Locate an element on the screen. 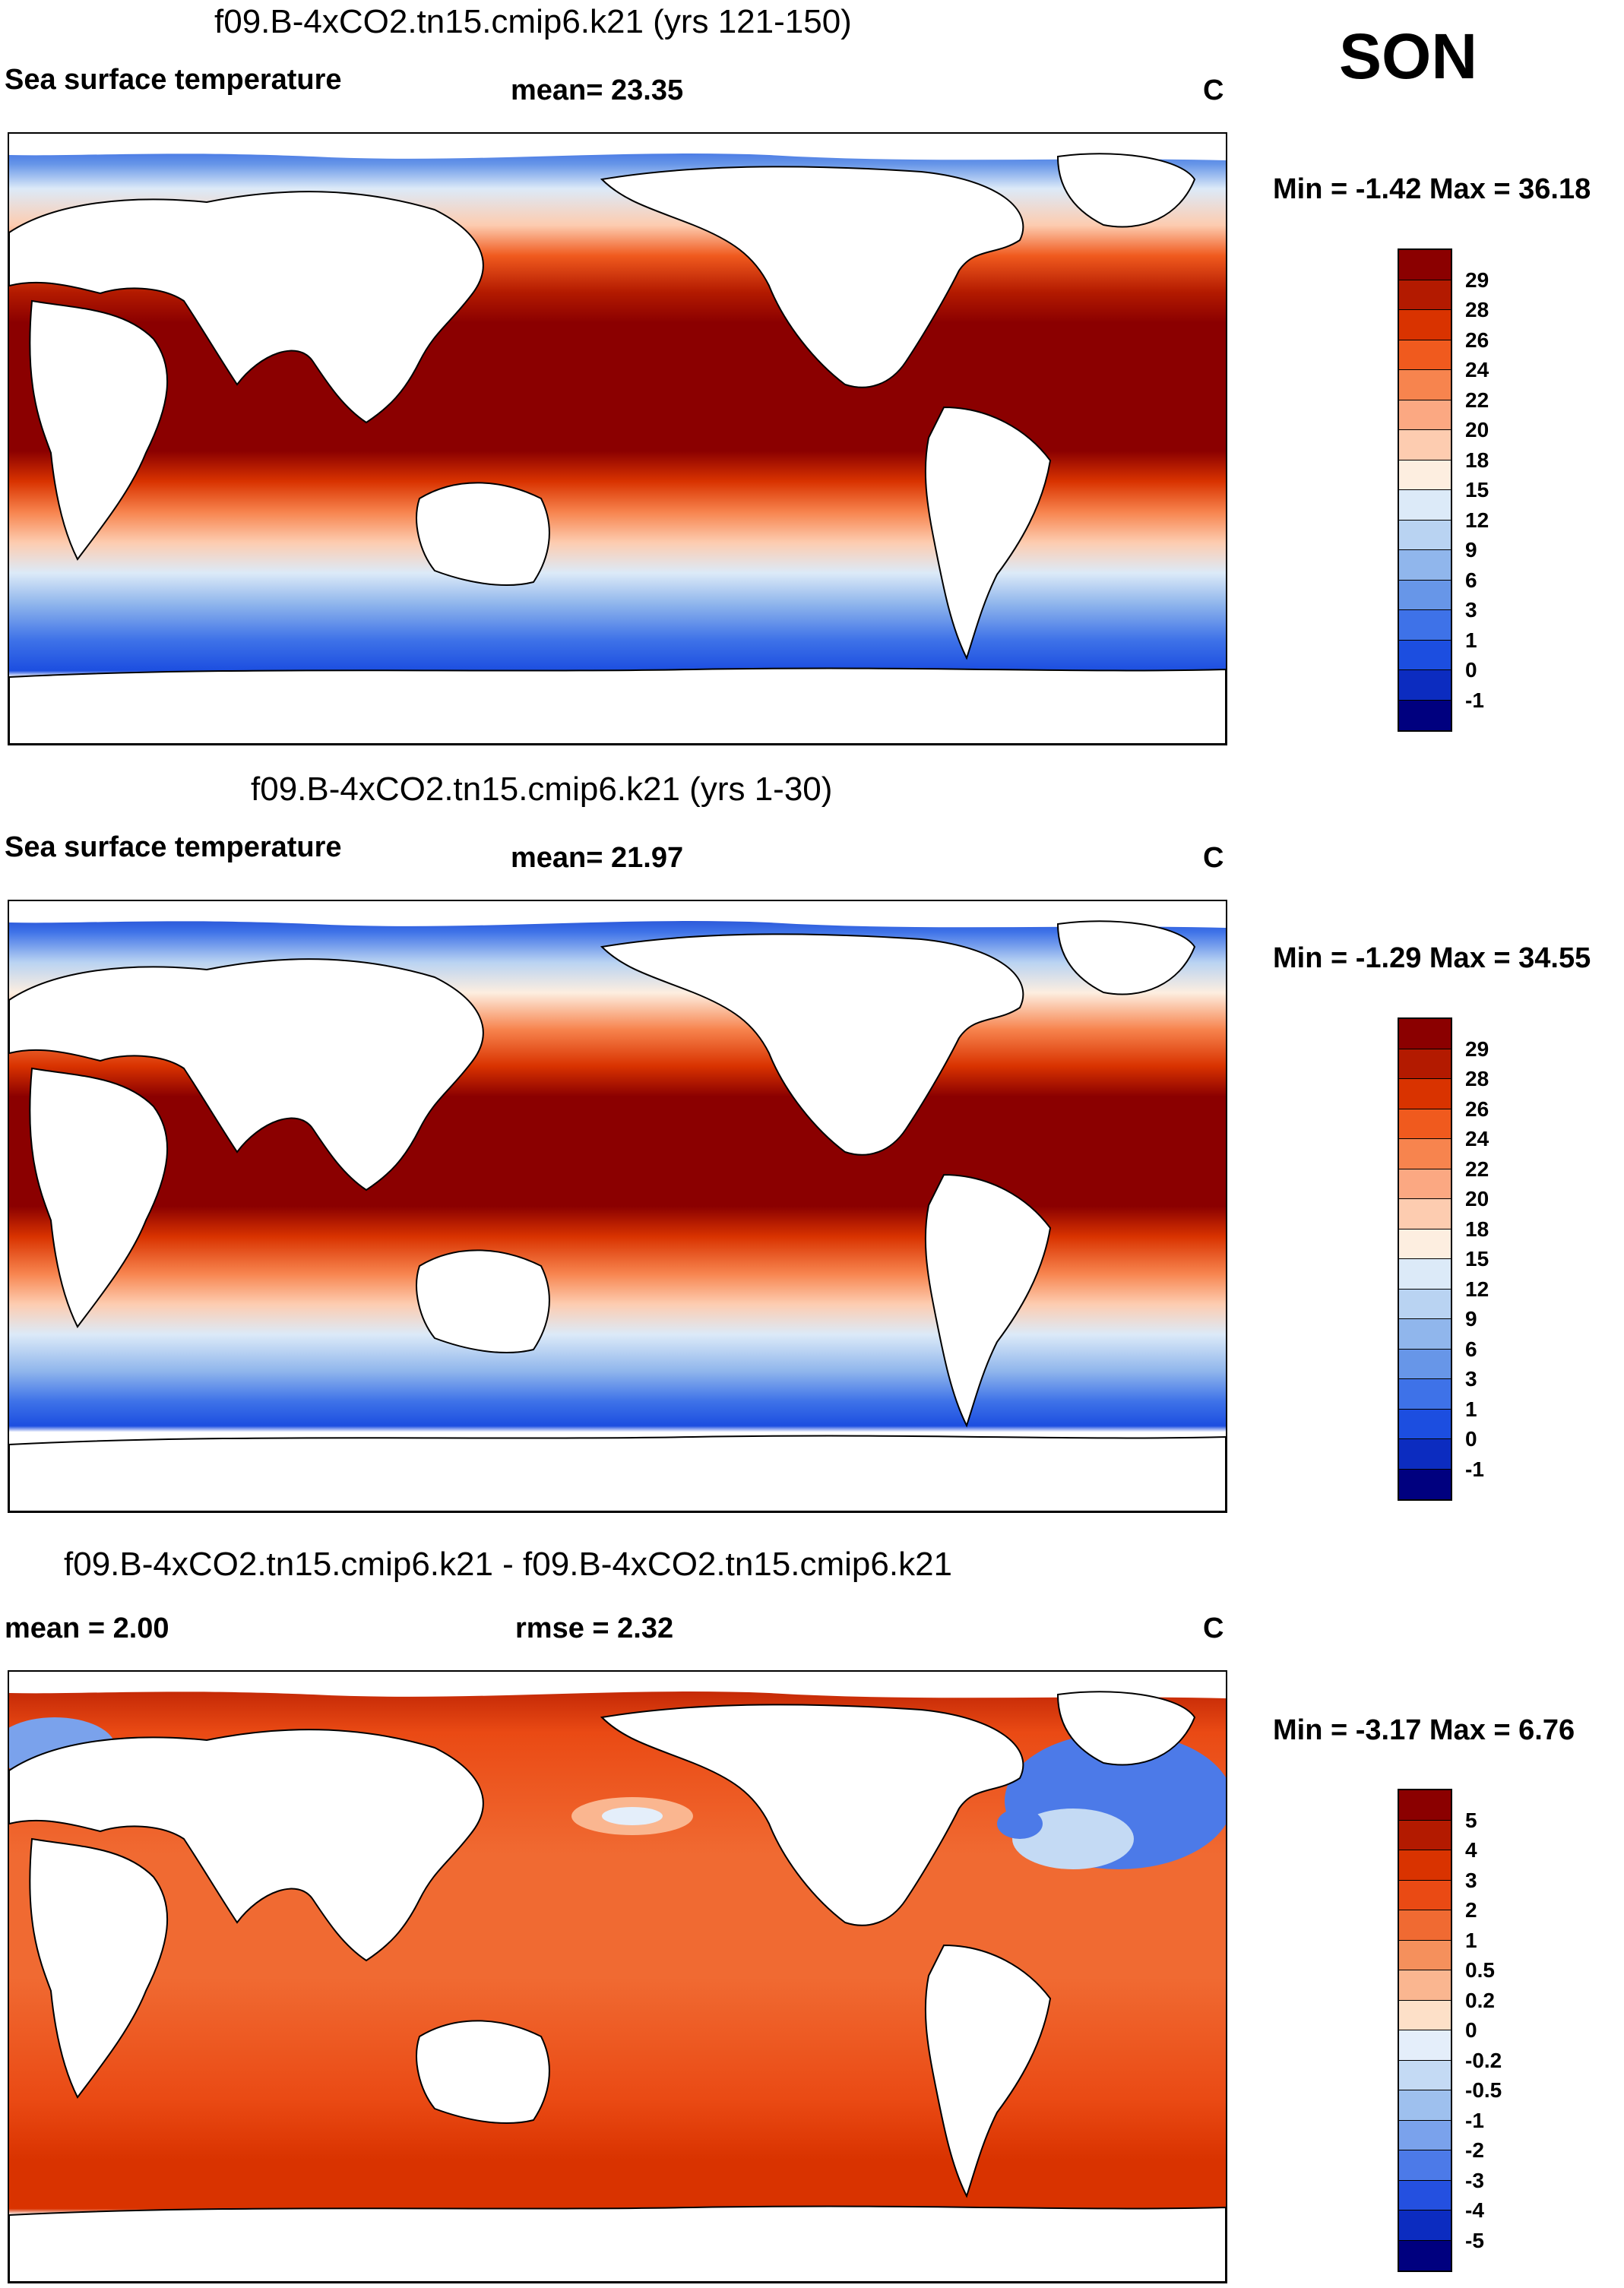  colorbar-label: 9 is located at coordinates (1471, 550).